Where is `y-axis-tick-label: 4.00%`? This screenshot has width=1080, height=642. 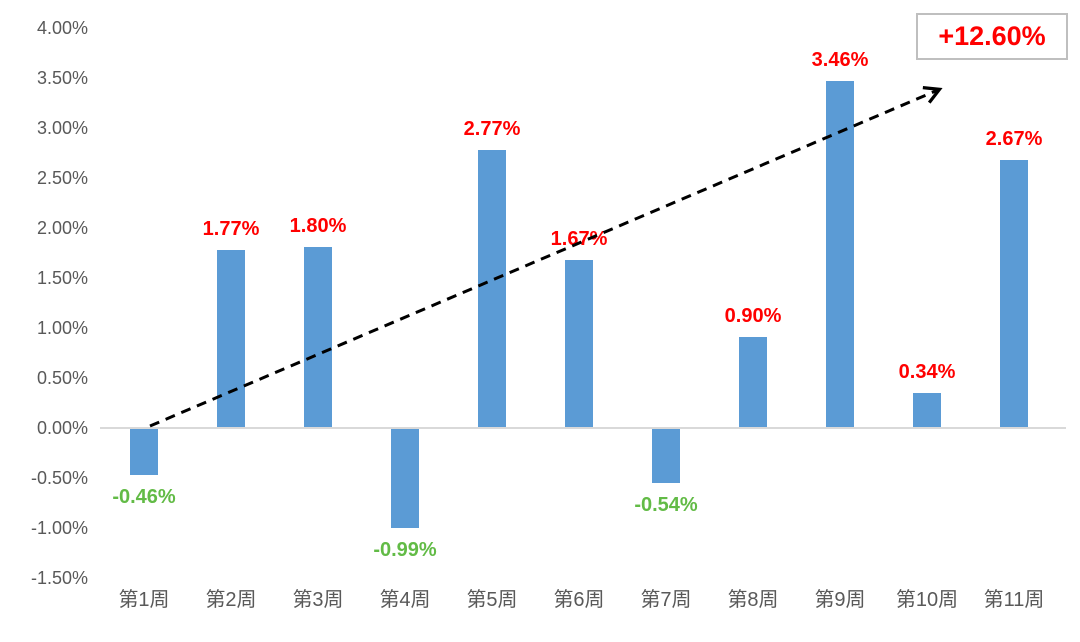
y-axis-tick-label: 4.00% is located at coordinates (62, 28).